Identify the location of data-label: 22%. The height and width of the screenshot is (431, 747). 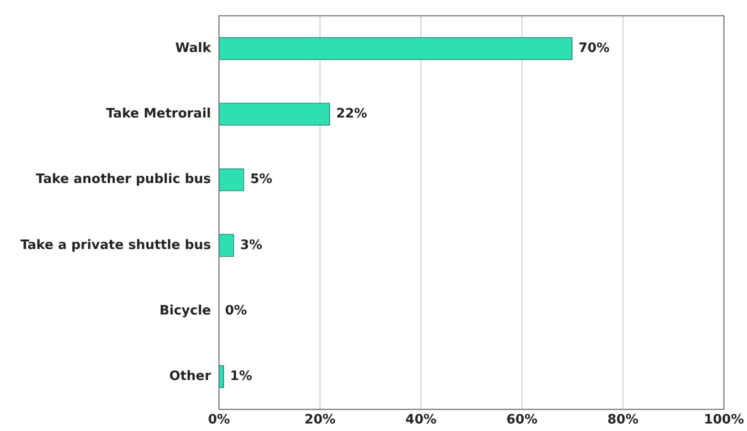
(352, 114).